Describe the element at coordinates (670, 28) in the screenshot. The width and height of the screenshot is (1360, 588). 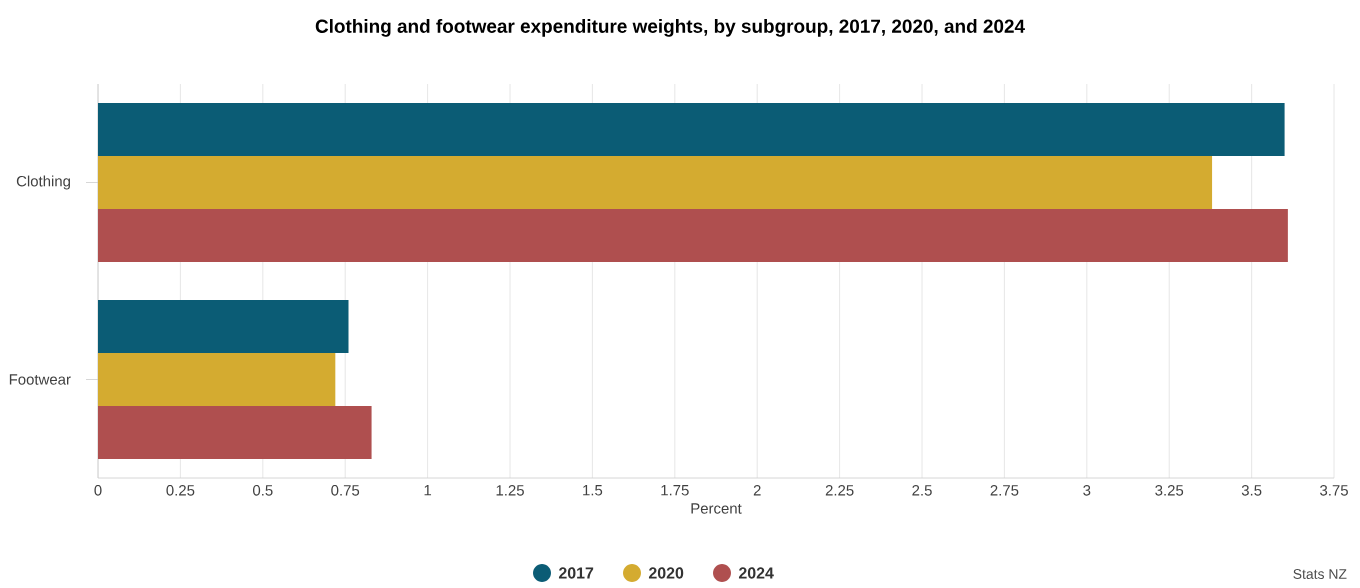
I see `chart-title: Clothing and footwear expenditure weights, by subgroup, 2017, 2020, and 2024` at that location.